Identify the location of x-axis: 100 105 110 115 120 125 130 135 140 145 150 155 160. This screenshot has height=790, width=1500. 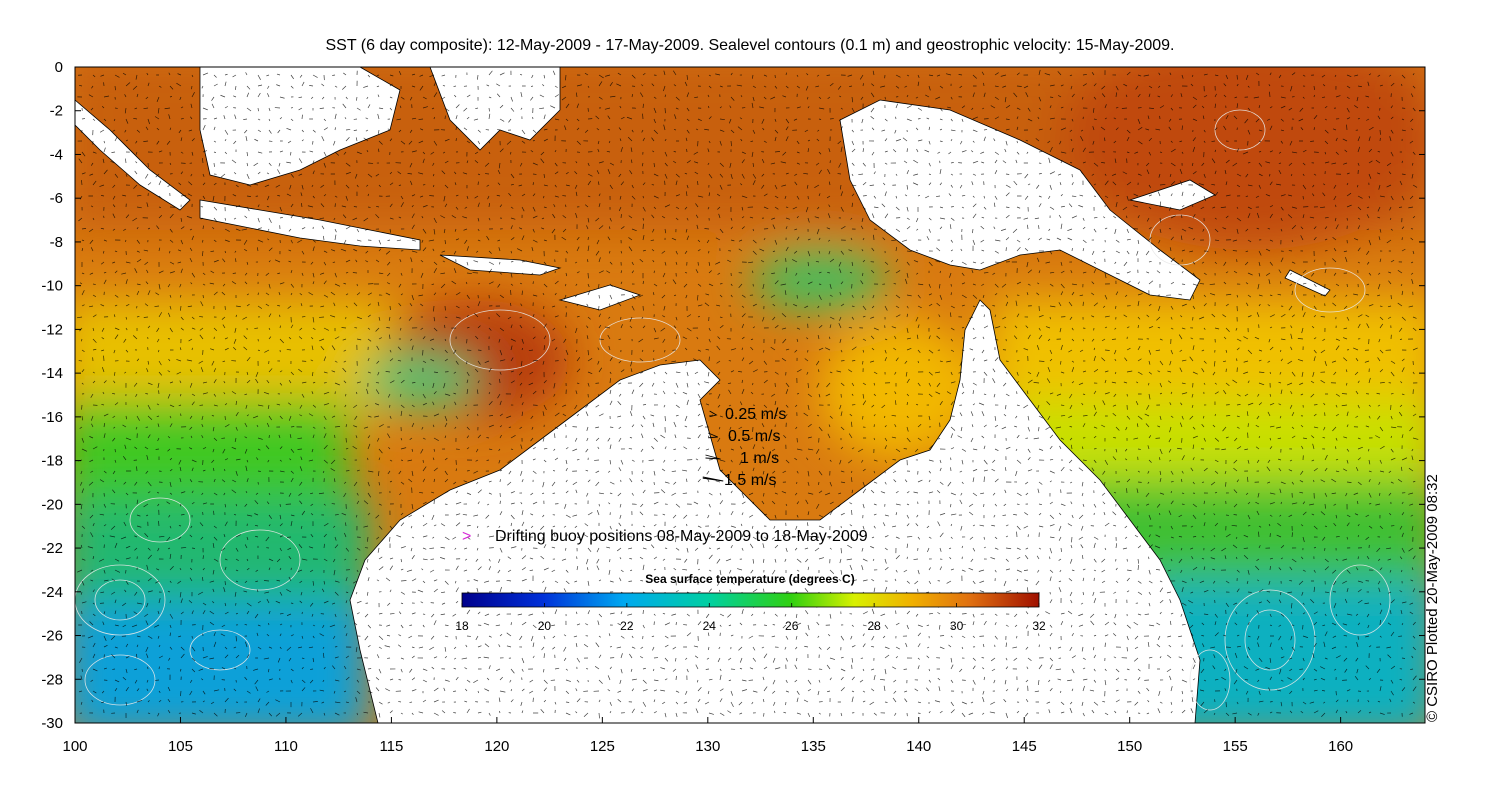
(707, 736).